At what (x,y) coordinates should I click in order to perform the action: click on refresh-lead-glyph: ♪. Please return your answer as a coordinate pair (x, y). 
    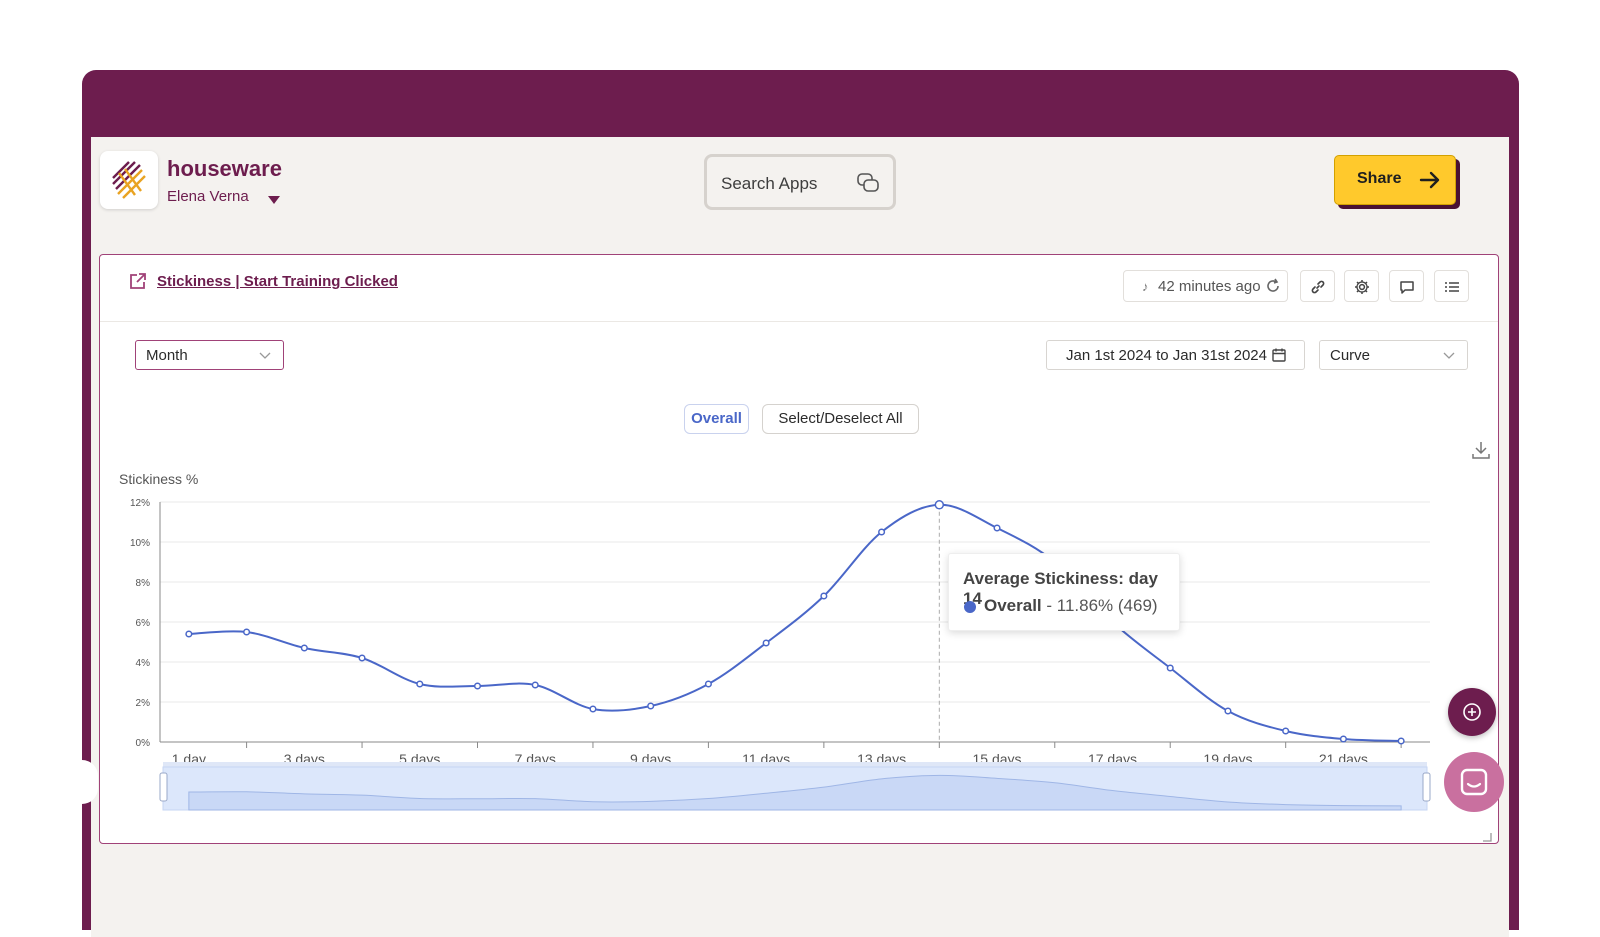
    Looking at the image, I should click on (1145, 286).